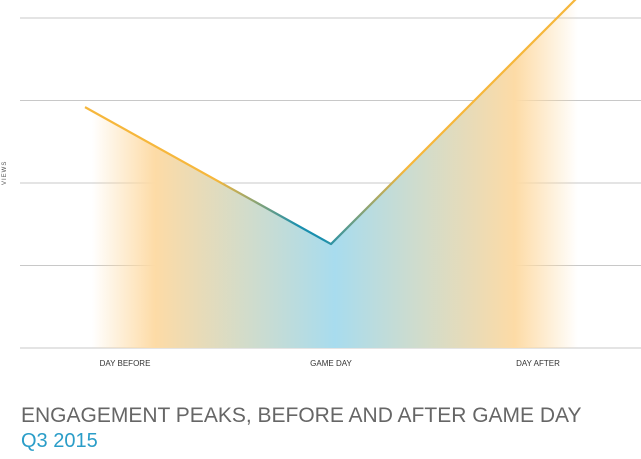 Image resolution: width=641 pixels, height=459 pixels. Describe the element at coordinates (538, 363) in the screenshot. I see `x-tick-label: DAY AFTER` at that location.